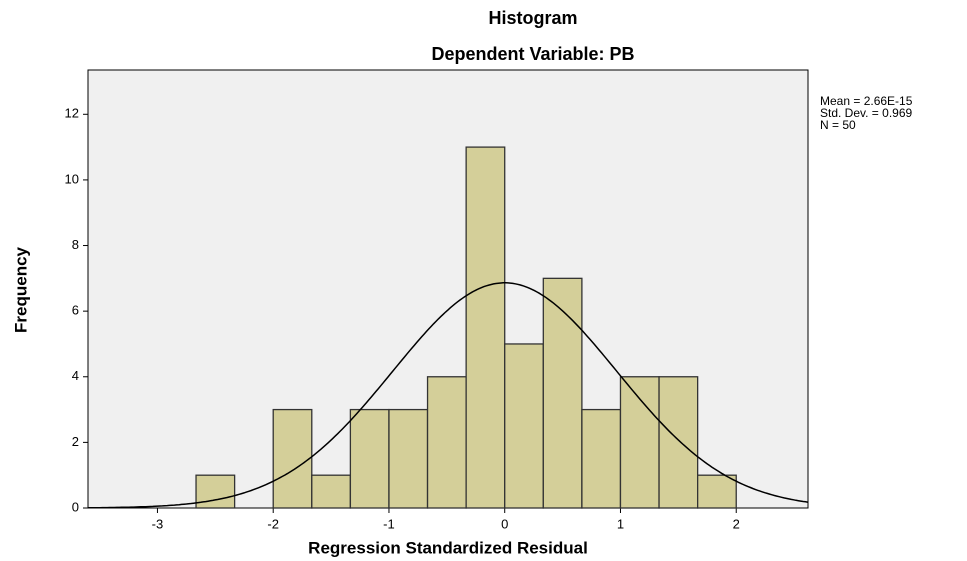  Describe the element at coordinates (532, 54) in the screenshot. I see `chart-subtitle: Dependent Variable: PB` at that location.